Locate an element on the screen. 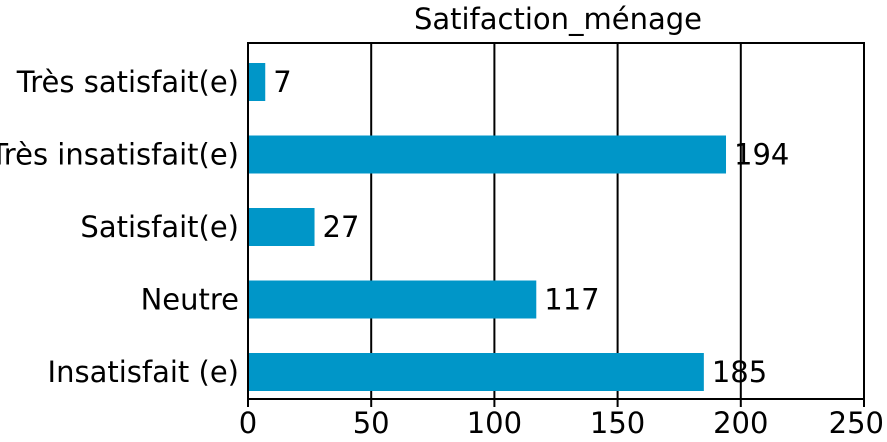 This screenshot has height=442, width=887. category-label-1: Très insatisfait(e) is located at coordinates (119, 155).